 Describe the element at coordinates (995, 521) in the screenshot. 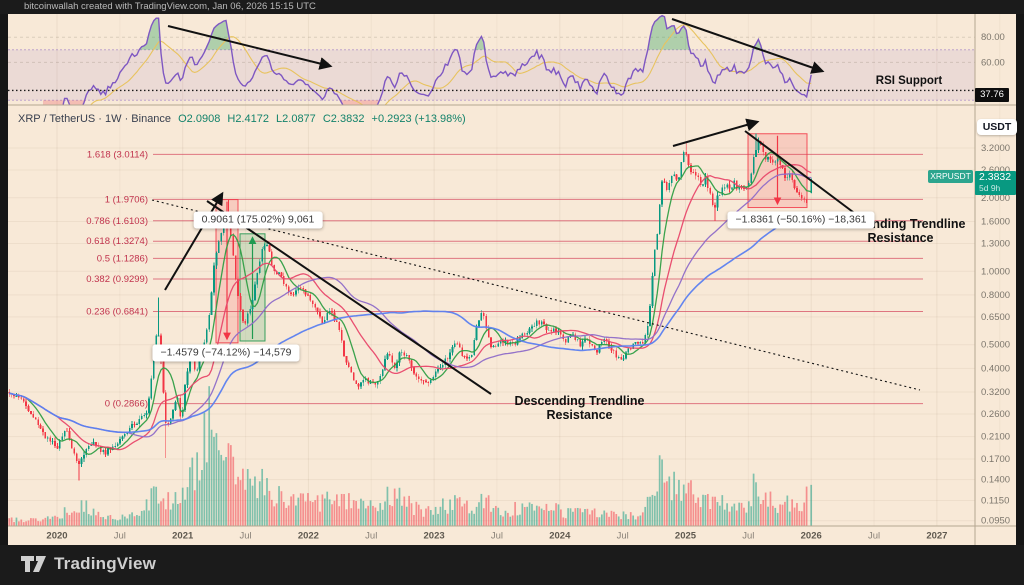

I see `svg-text: 0.0950` at that location.